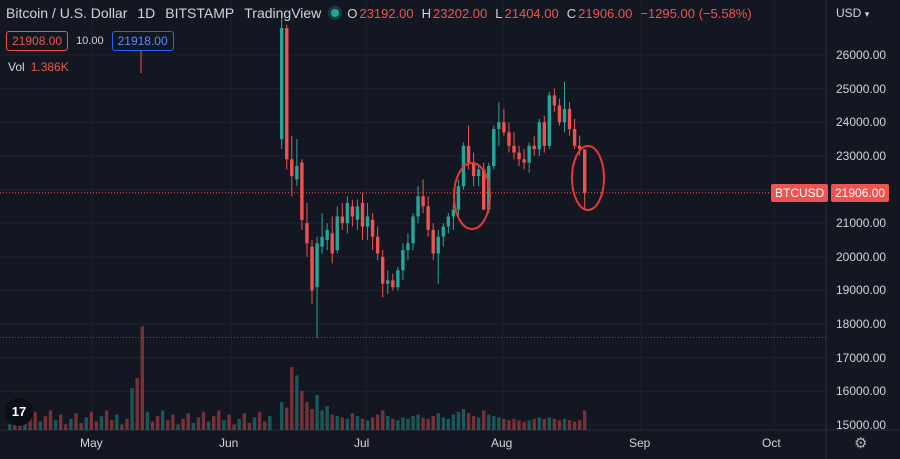  What do you see at coordinates (861, 443) in the screenshot?
I see `gear-icon: ⚙` at bounding box center [861, 443].